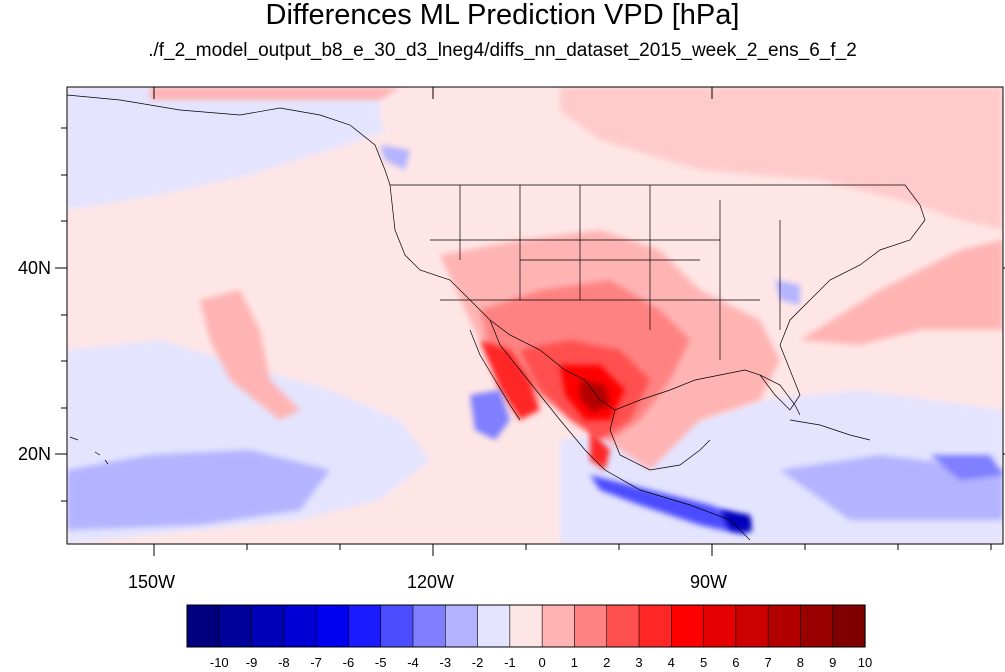  What do you see at coordinates (607, 662) in the screenshot?
I see `colorbar-tick-label: 2` at bounding box center [607, 662].